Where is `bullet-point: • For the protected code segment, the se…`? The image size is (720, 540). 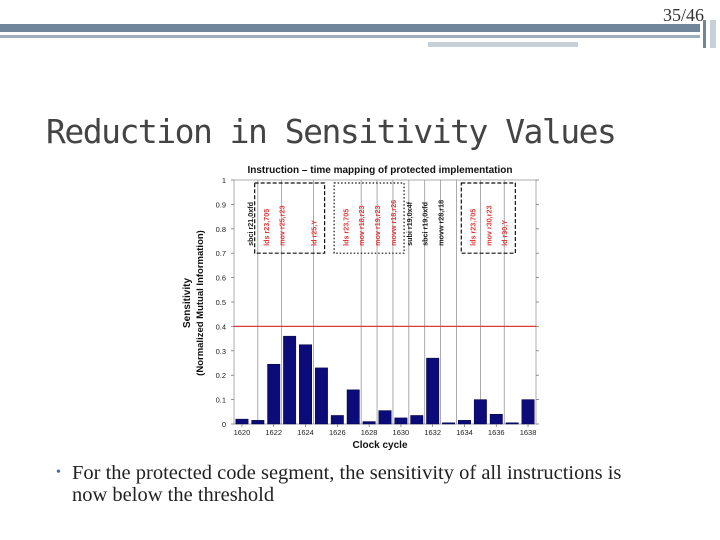
bullet-point: • For the protected code segment, the se… is located at coordinates (356, 484).